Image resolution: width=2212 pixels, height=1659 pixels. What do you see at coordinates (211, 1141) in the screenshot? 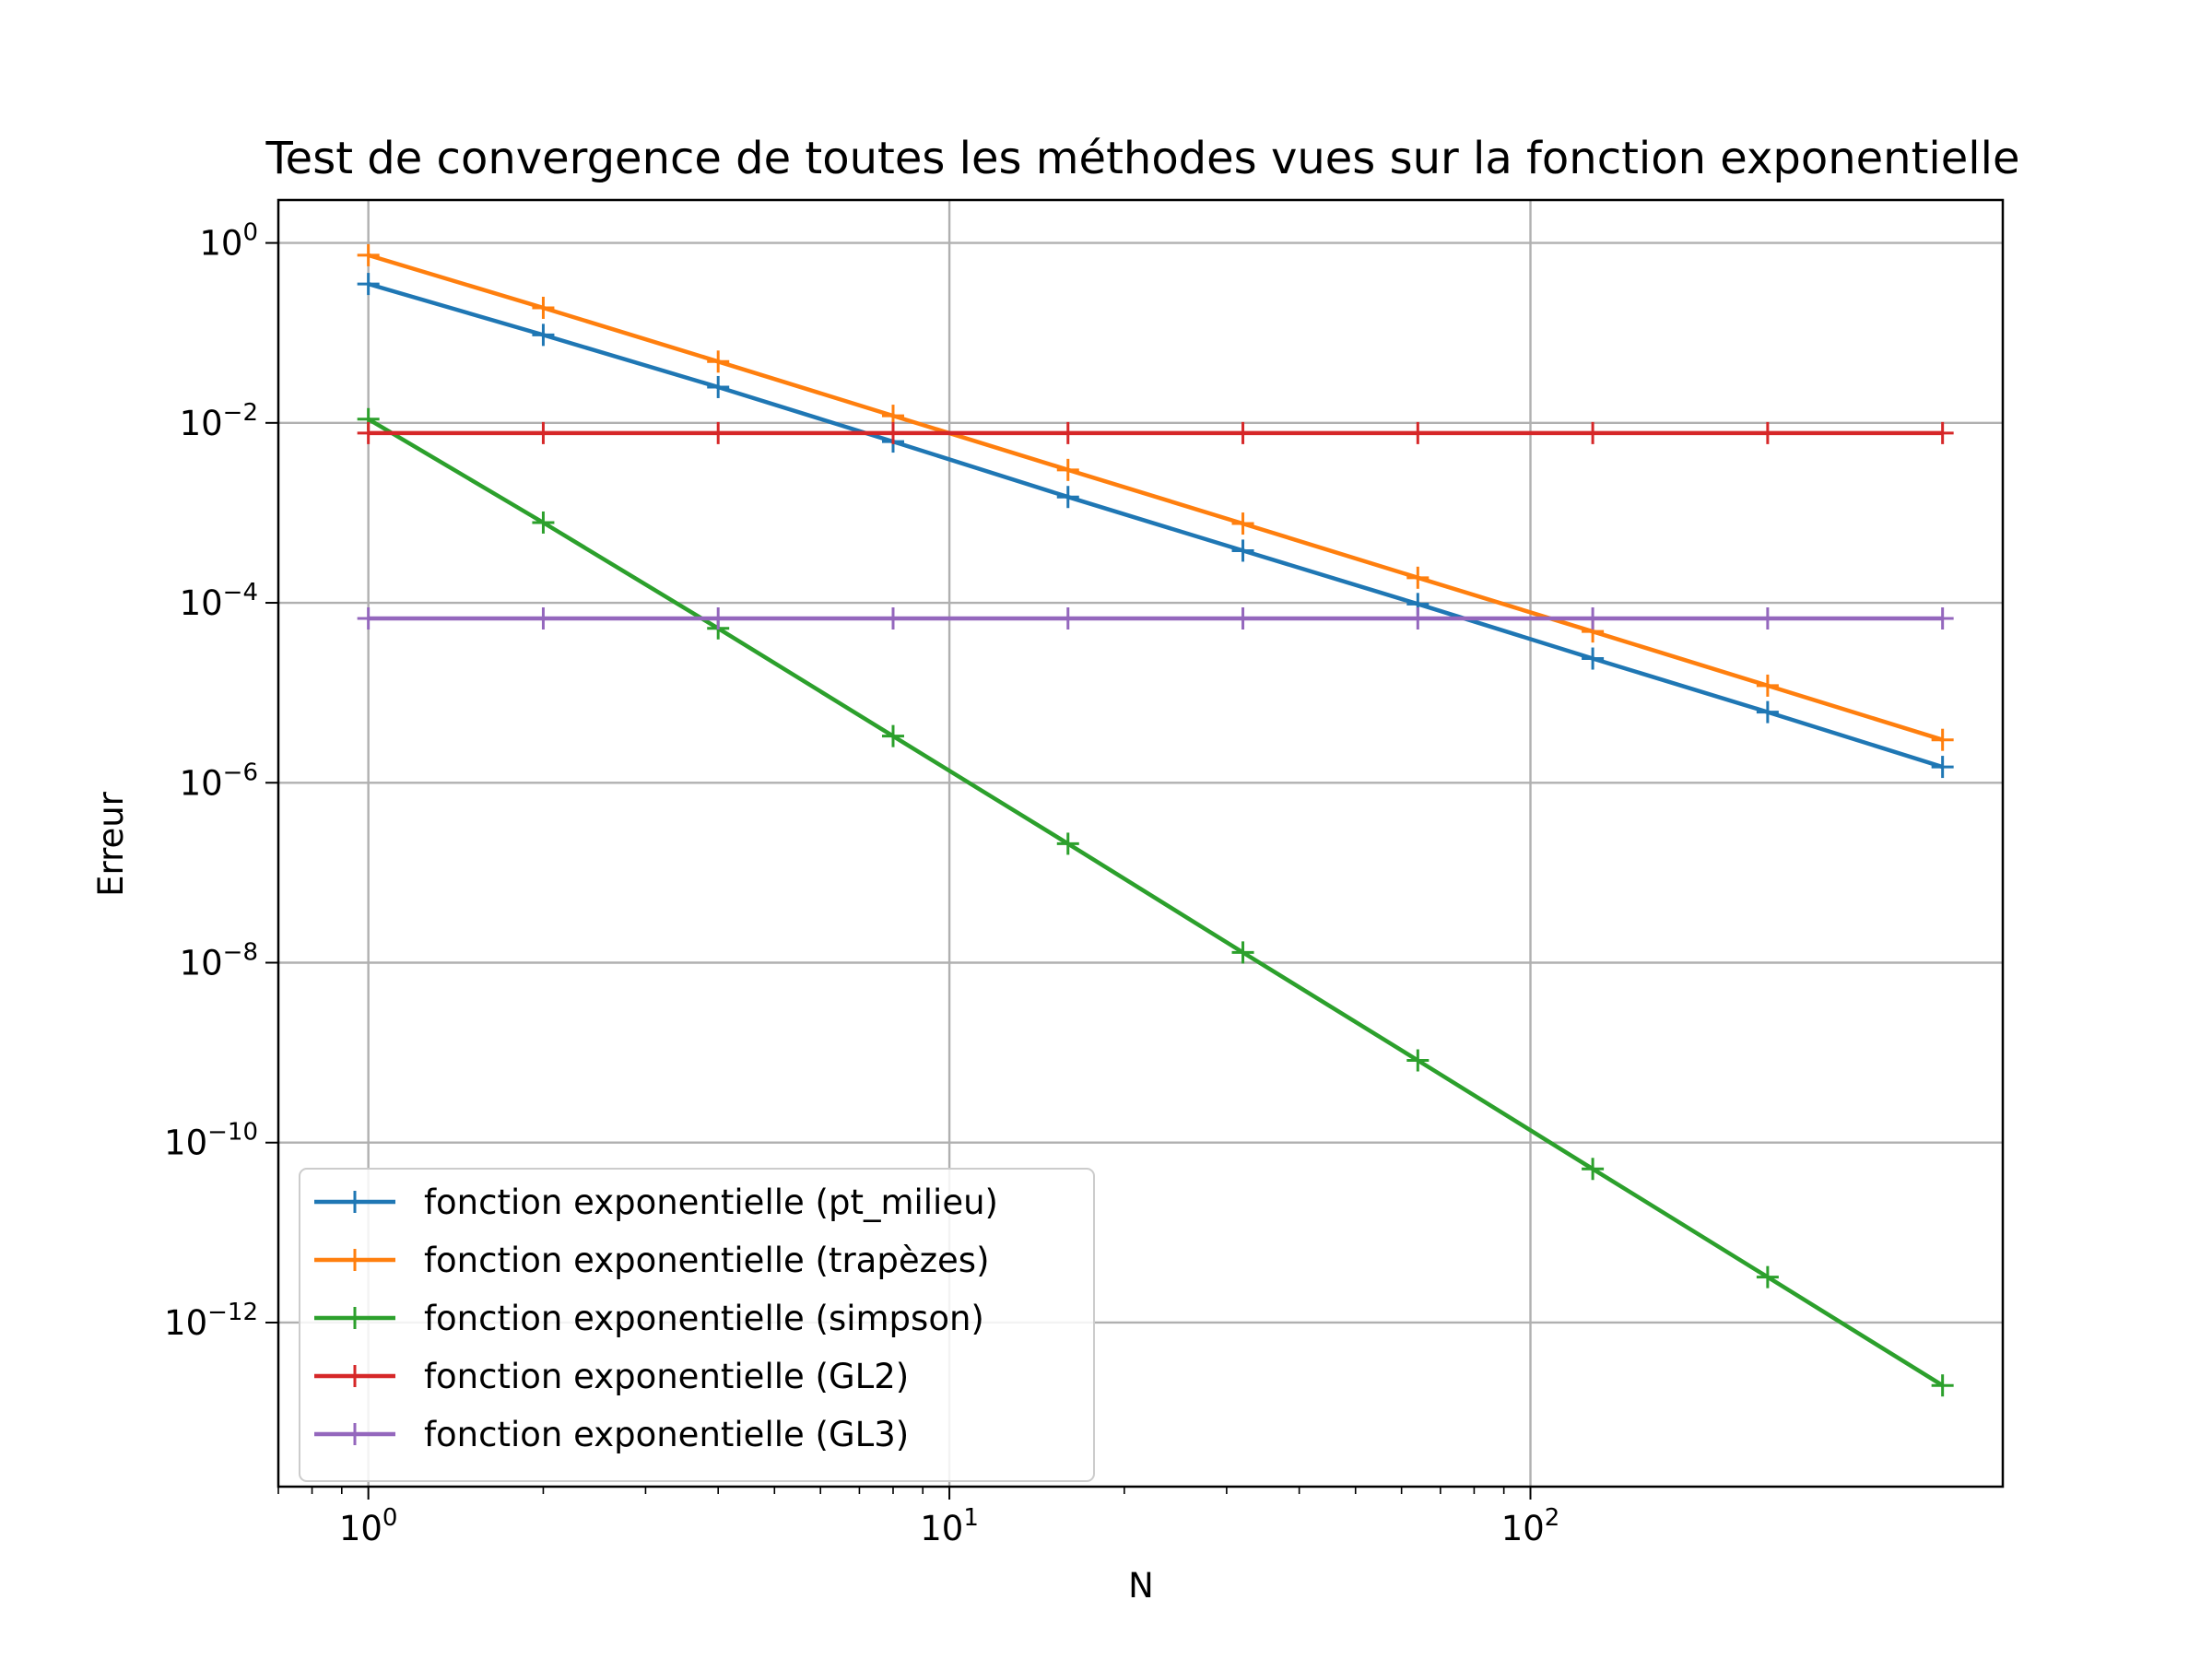
I see `y-tick-label: 10⁻¹⁰` at bounding box center [211, 1141].